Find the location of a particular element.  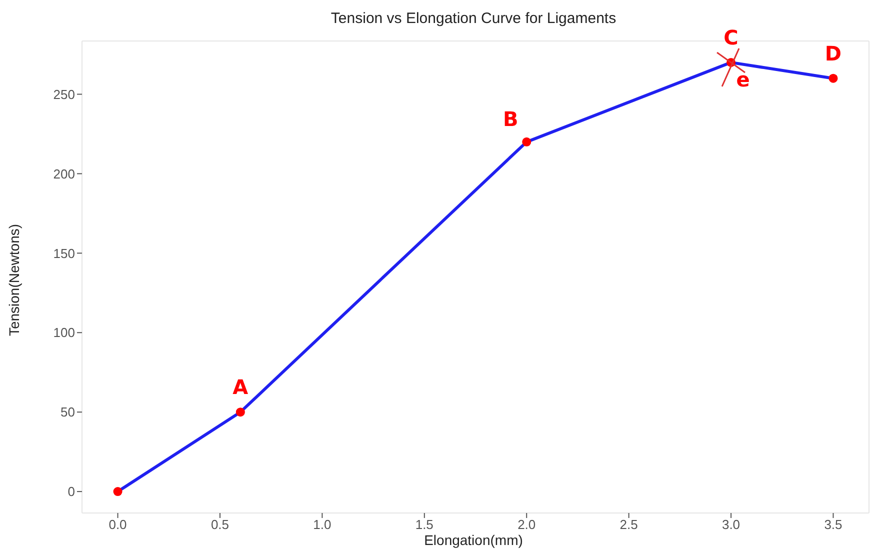

annotation: e is located at coordinates (743, 79).